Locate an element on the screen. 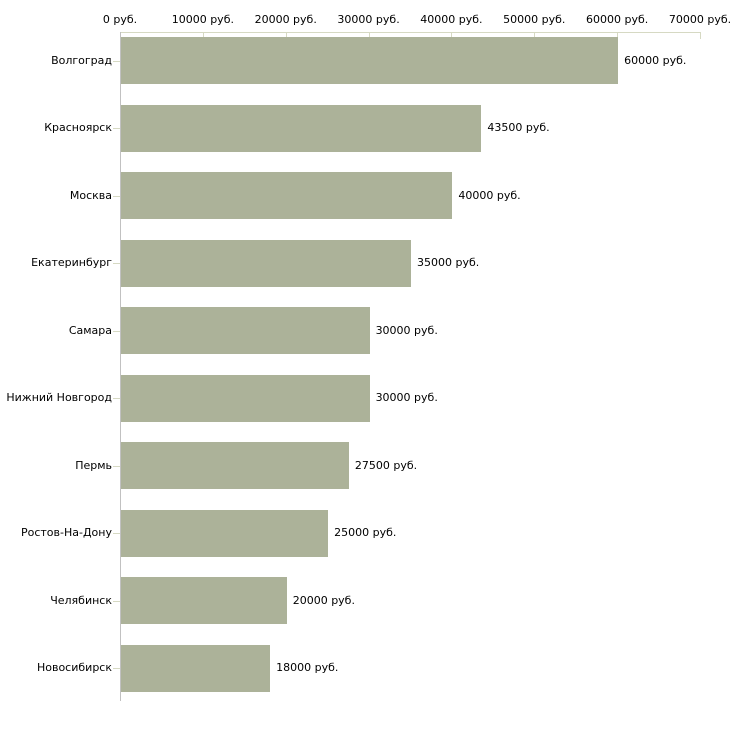 This screenshot has height=730, width=730. x-axis-tick-label: 0 руб. is located at coordinates (120, 19).